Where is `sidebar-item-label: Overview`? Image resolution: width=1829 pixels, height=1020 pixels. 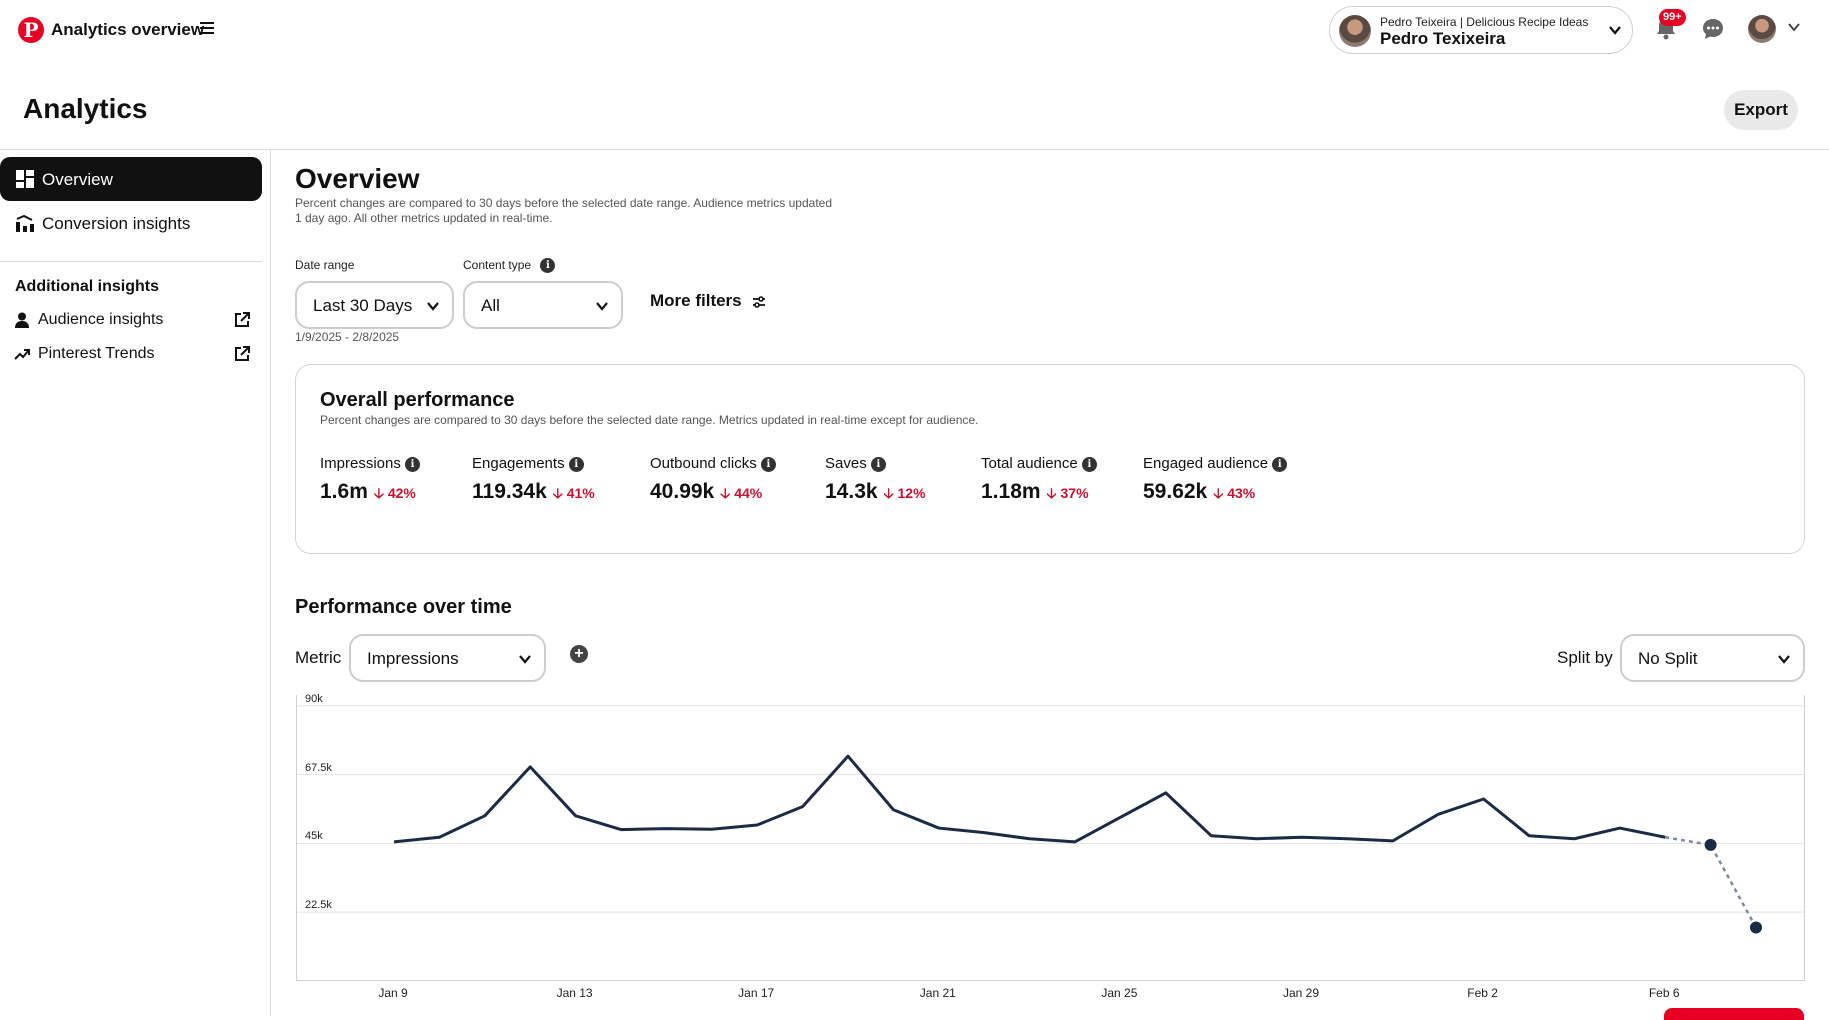 sidebar-item-label: Overview is located at coordinates (77, 179).